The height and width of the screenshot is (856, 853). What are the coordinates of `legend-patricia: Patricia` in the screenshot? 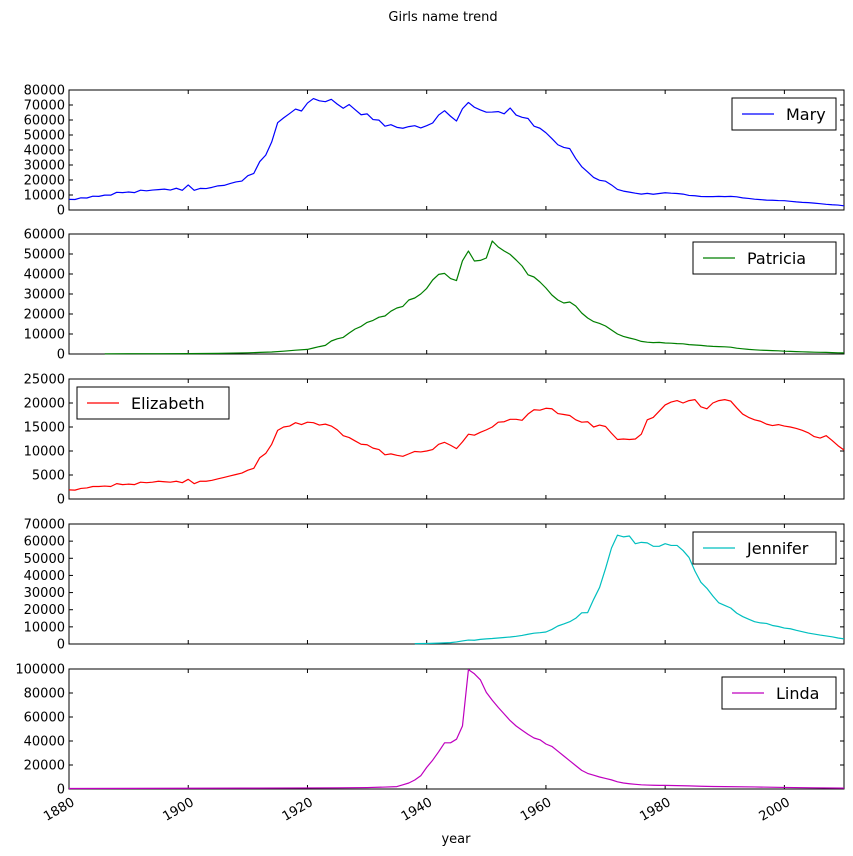 It's located at (764, 258).